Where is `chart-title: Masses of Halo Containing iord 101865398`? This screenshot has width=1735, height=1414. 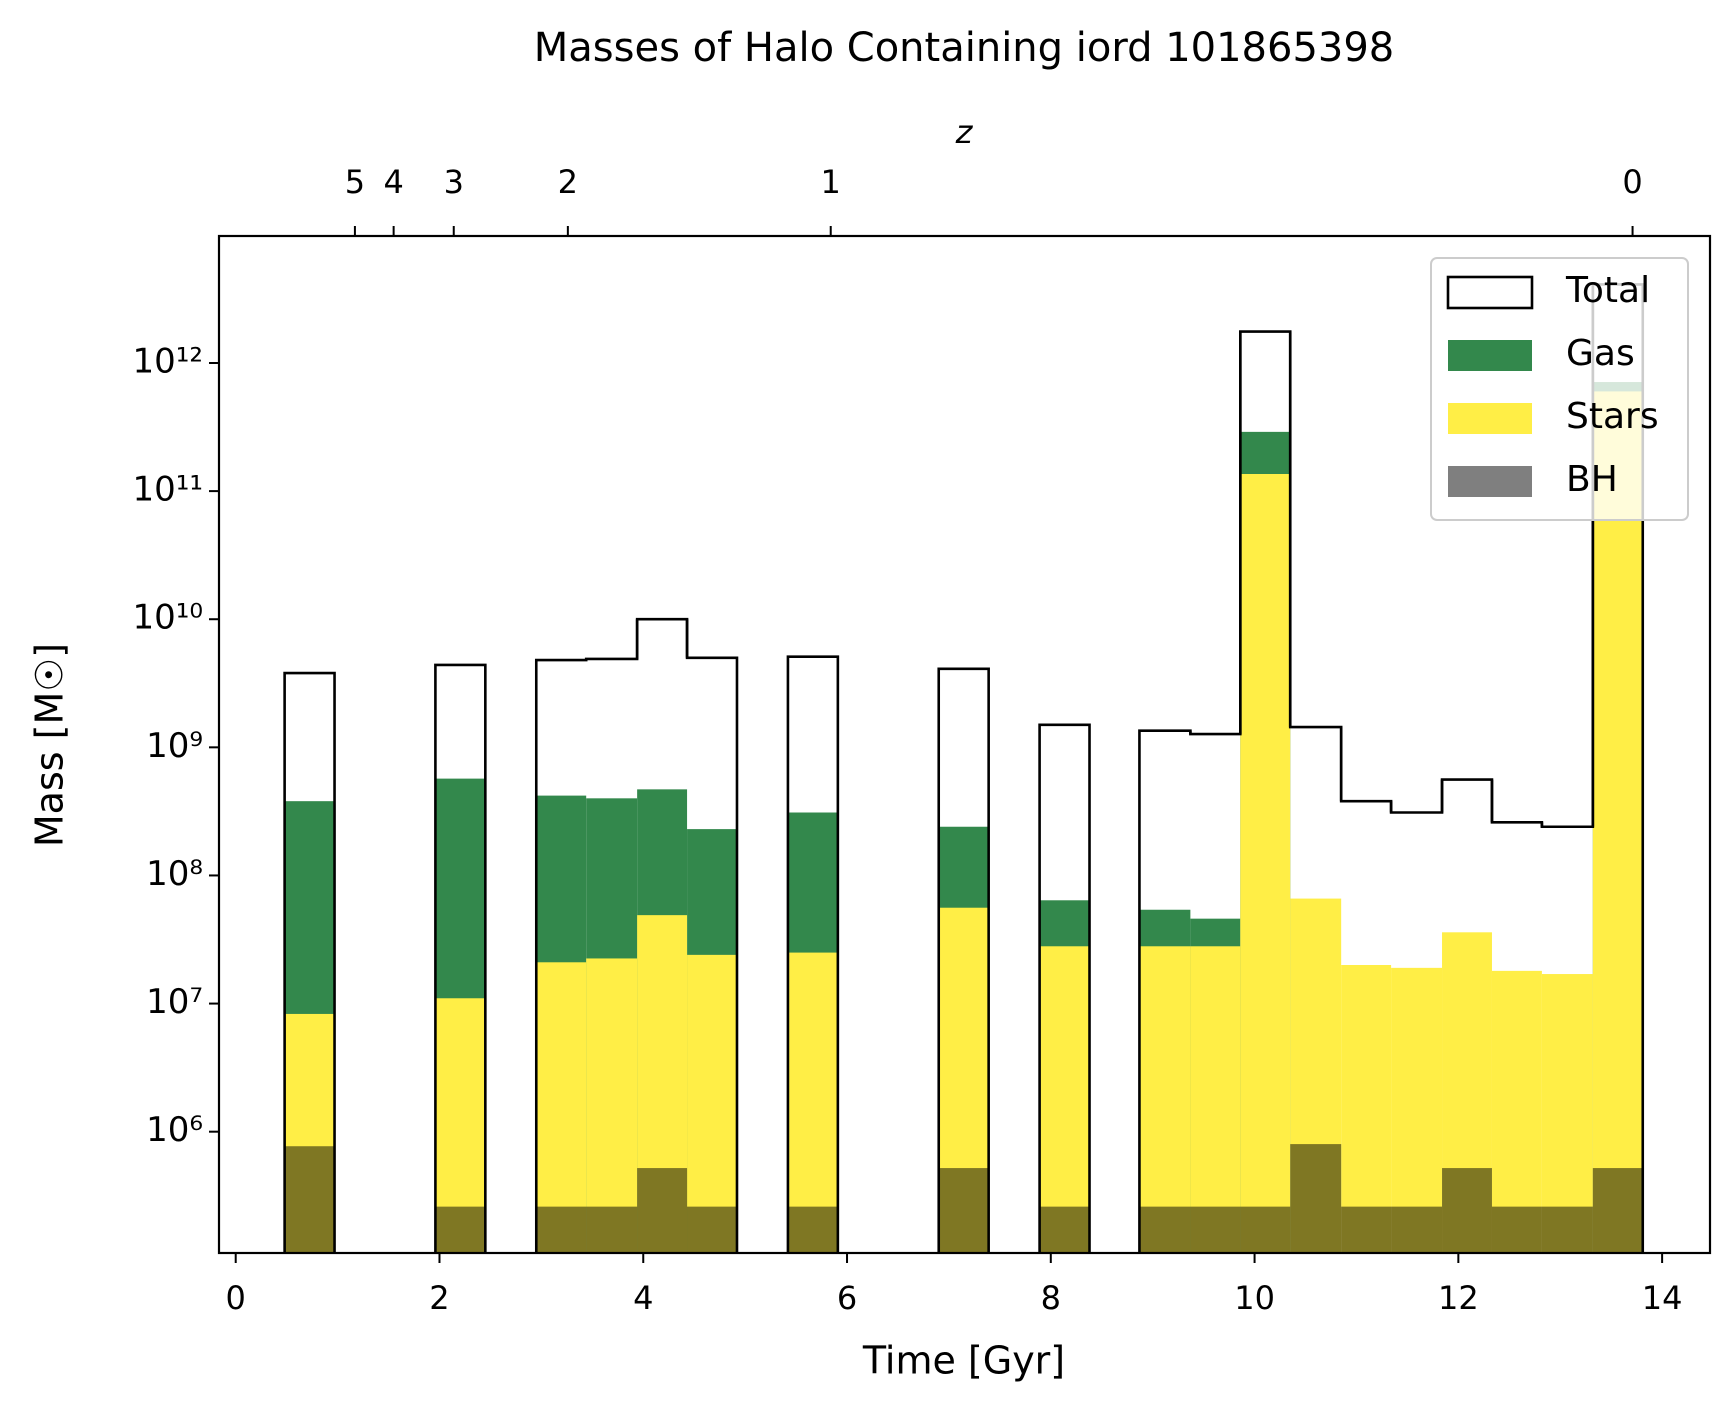 chart-title: Masses of Halo Containing iord 101865398 is located at coordinates (964, 48).